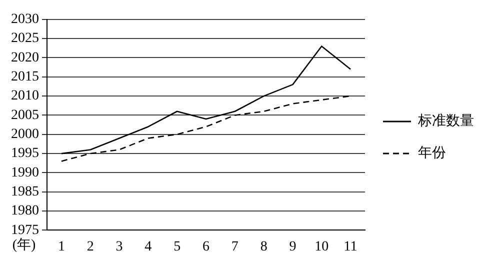  I want to click on legend-label: 标准数量, so click(445, 121).